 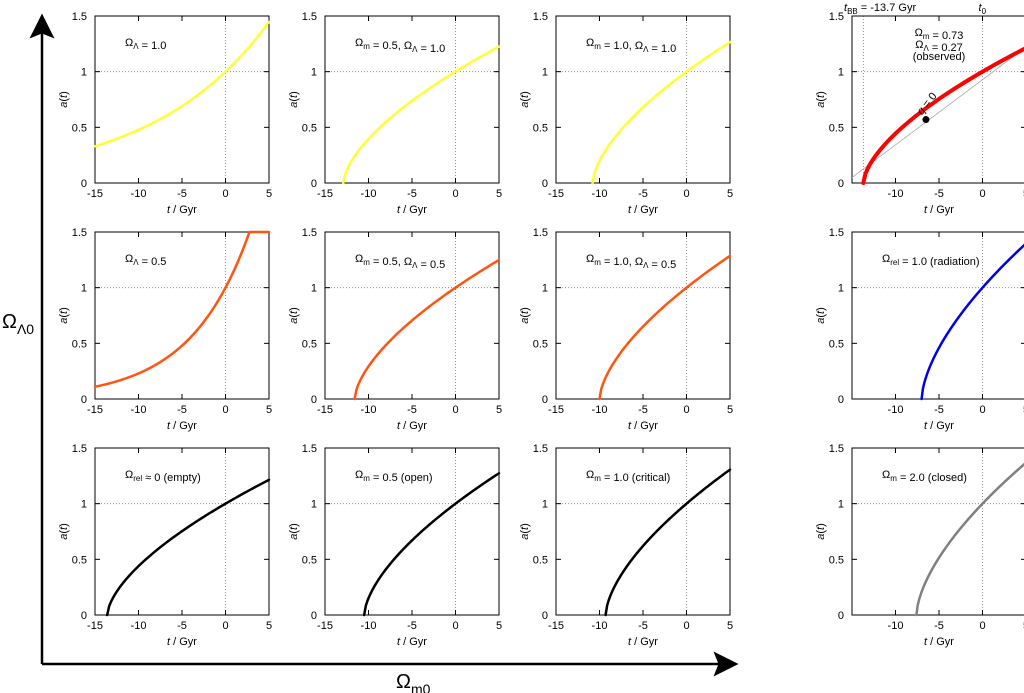 I want to click on panel-annotation: Ωm = 1.0 (critical), so click(x=628, y=476).